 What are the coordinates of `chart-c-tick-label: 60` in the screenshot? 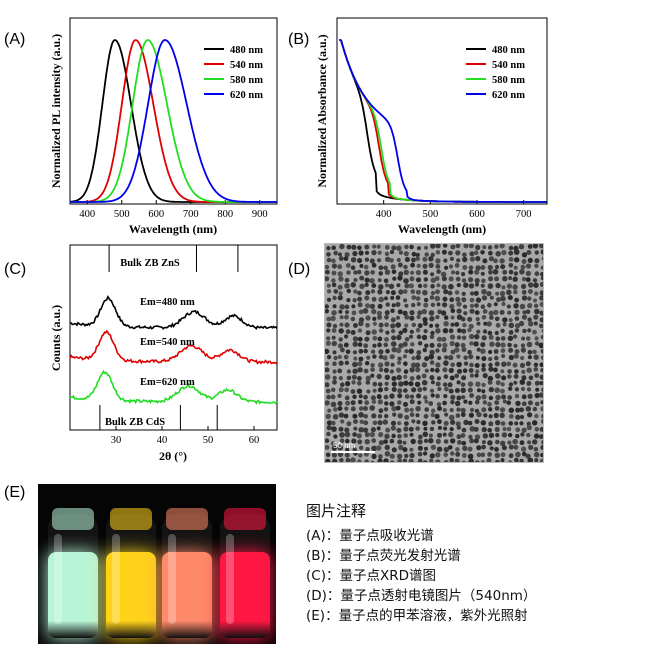 It's located at (254, 440).